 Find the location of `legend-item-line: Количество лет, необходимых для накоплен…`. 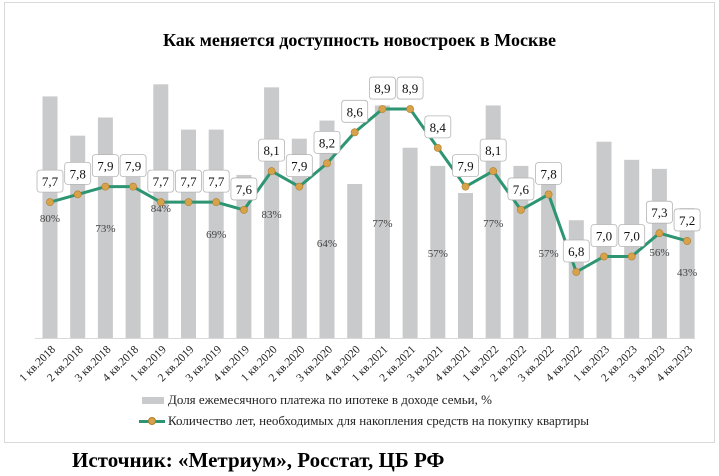

legend-item-line: Количество лет, необходимых для накоплен… is located at coordinates (364, 421).